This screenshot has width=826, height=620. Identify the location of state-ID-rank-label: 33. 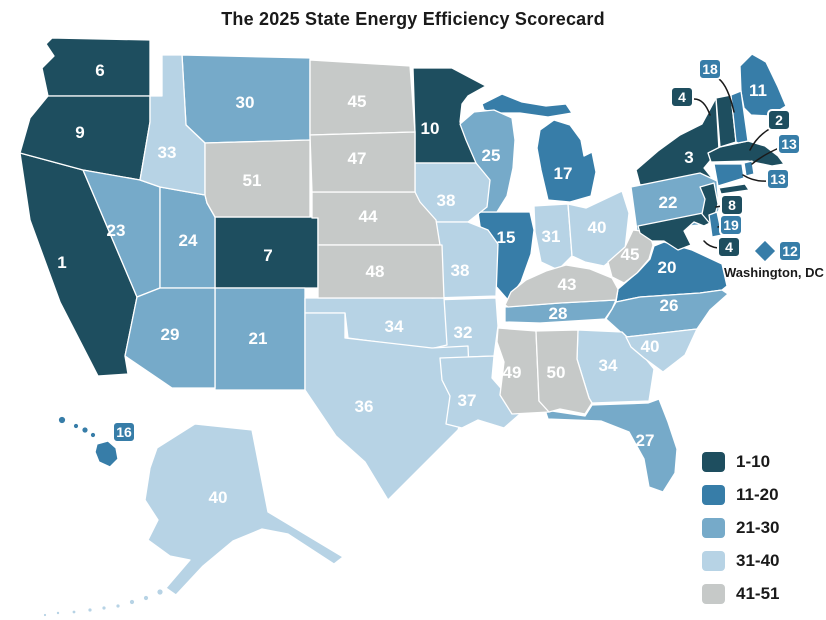
(167, 152).